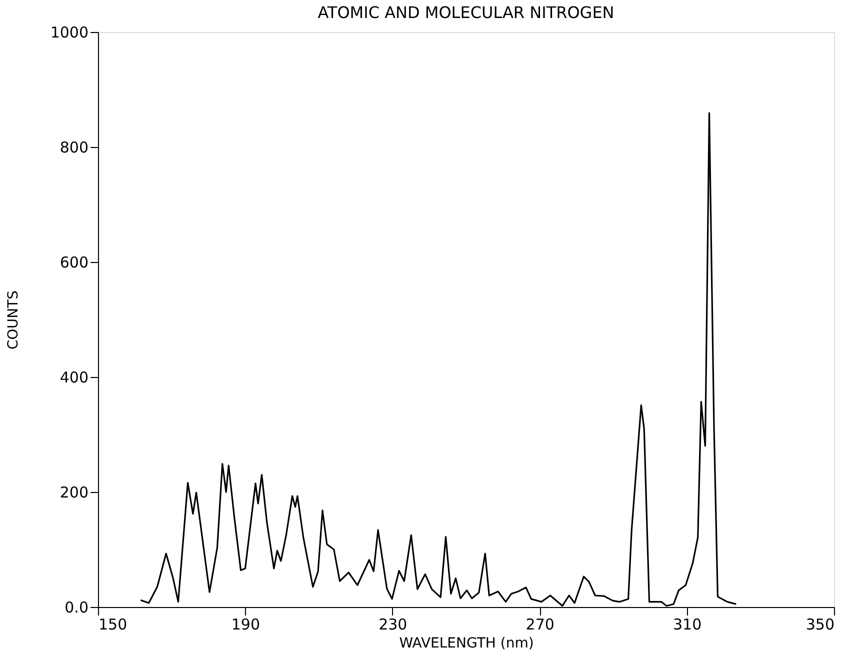 The image size is (851, 665). What do you see at coordinates (74, 263) in the screenshot?
I see `y-tick-label: 600` at bounding box center [74, 263].